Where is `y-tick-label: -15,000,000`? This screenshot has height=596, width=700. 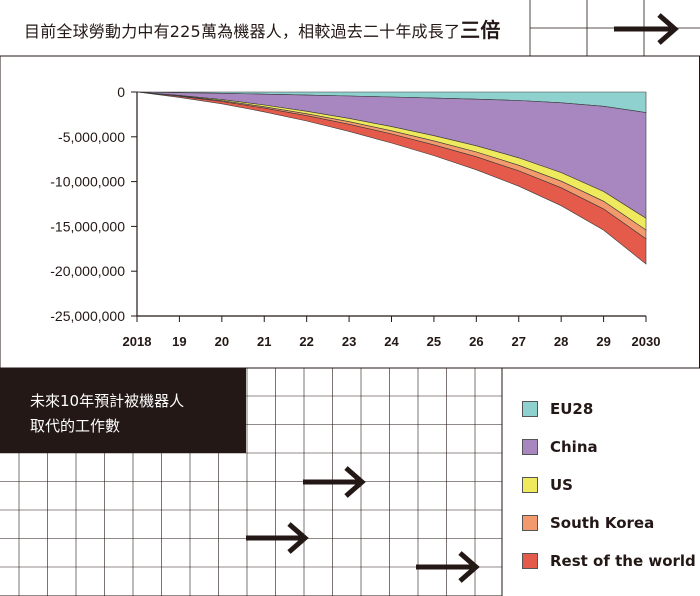 y-tick-label: -15,000,000 is located at coordinates (87, 226).